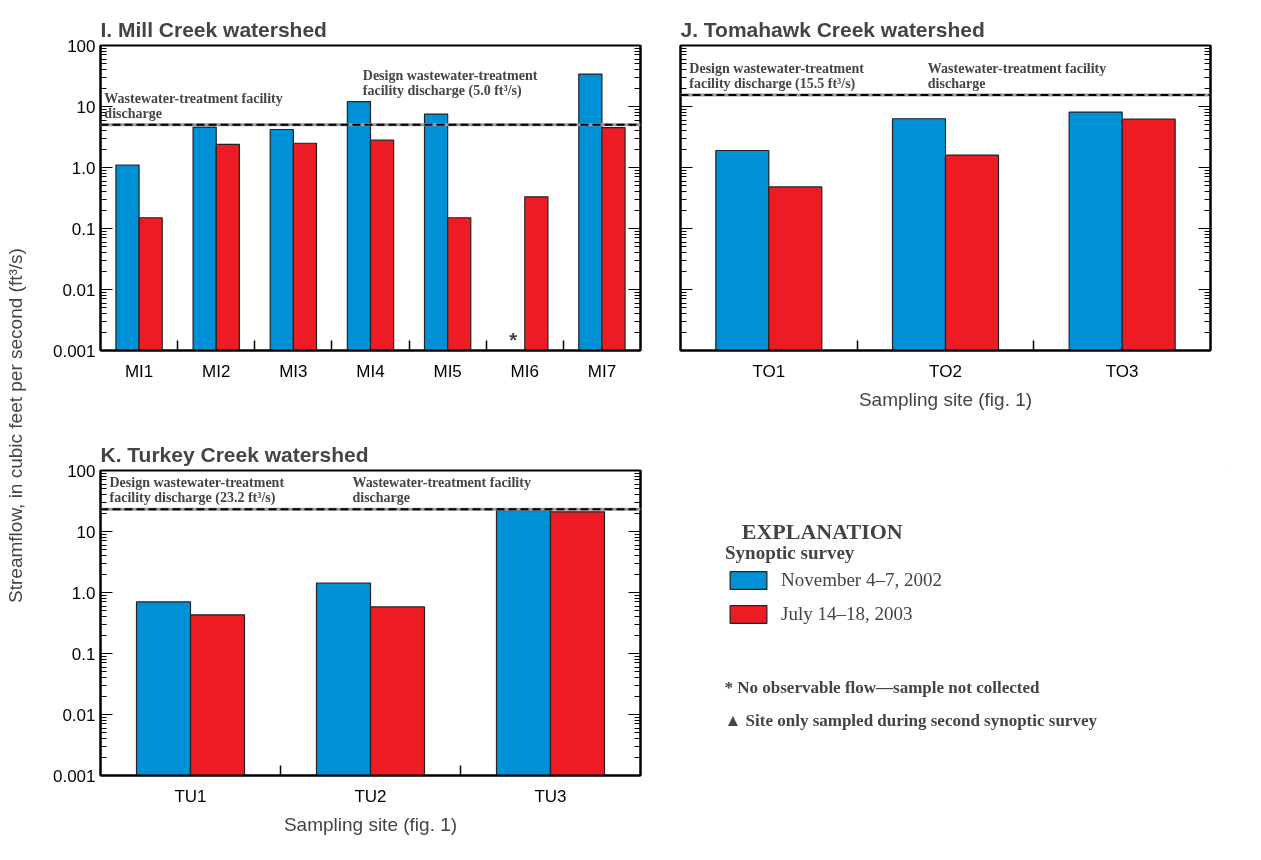  What do you see at coordinates (370, 796) in the screenshot?
I see `x-tick-label: TU2` at bounding box center [370, 796].